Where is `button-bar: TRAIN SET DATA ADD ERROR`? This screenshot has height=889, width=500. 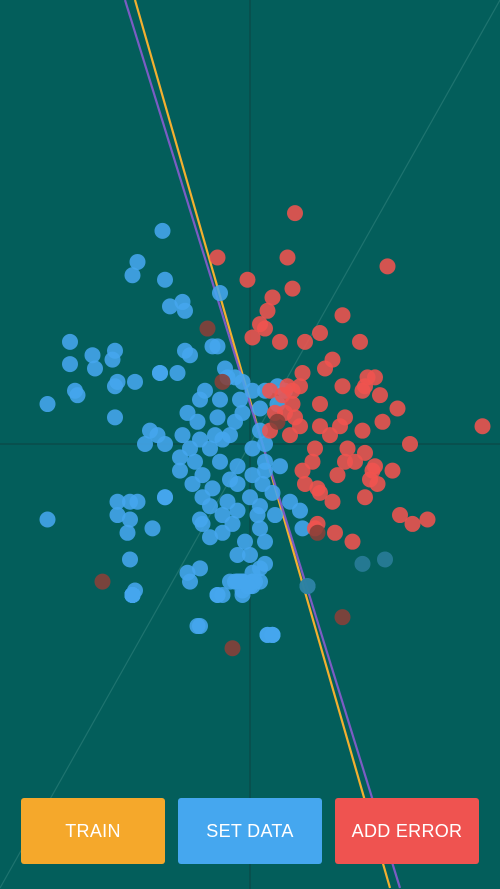 button-bar: TRAIN SET DATA ADD ERROR is located at coordinates (250, 831).